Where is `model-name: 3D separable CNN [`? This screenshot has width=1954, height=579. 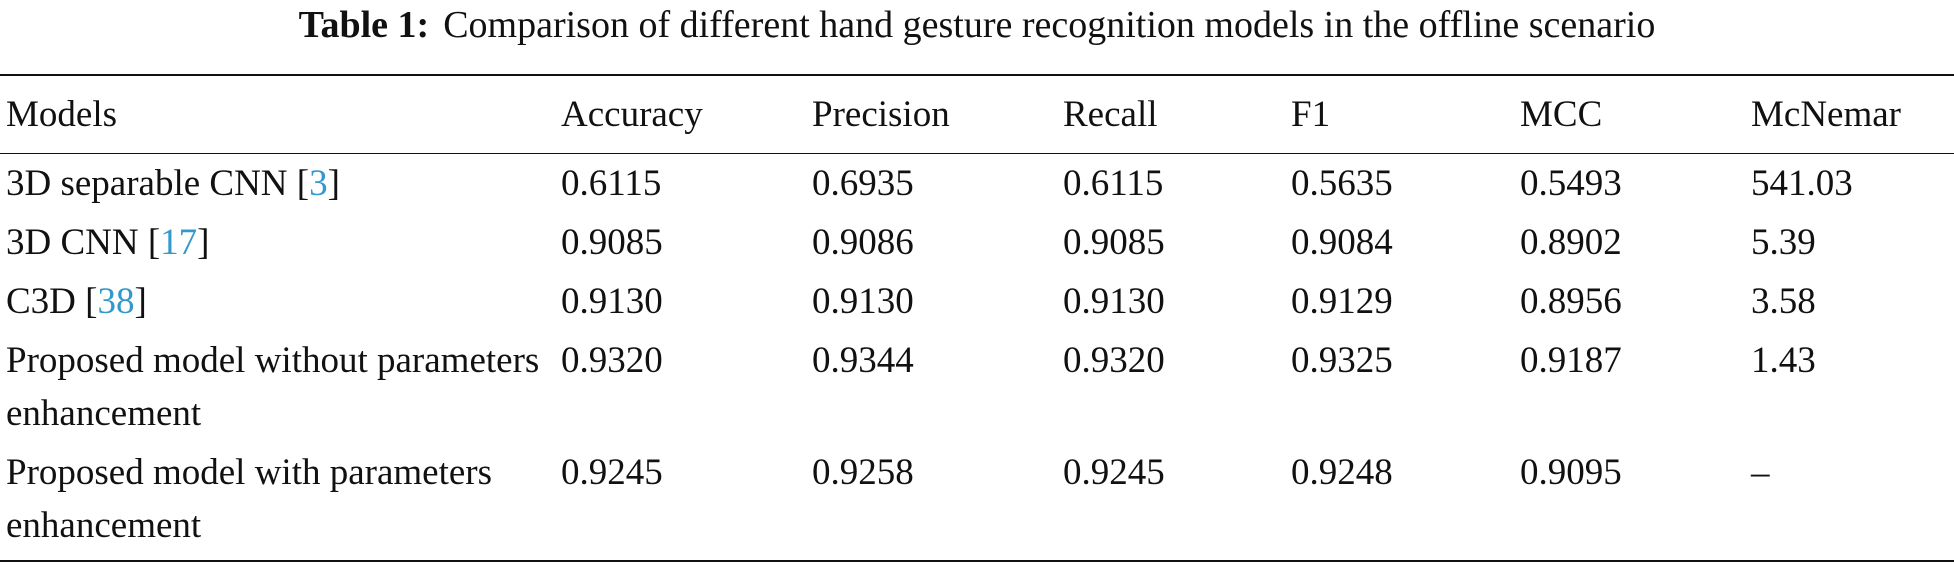 model-name: 3D separable CNN [ is located at coordinates (158, 183).